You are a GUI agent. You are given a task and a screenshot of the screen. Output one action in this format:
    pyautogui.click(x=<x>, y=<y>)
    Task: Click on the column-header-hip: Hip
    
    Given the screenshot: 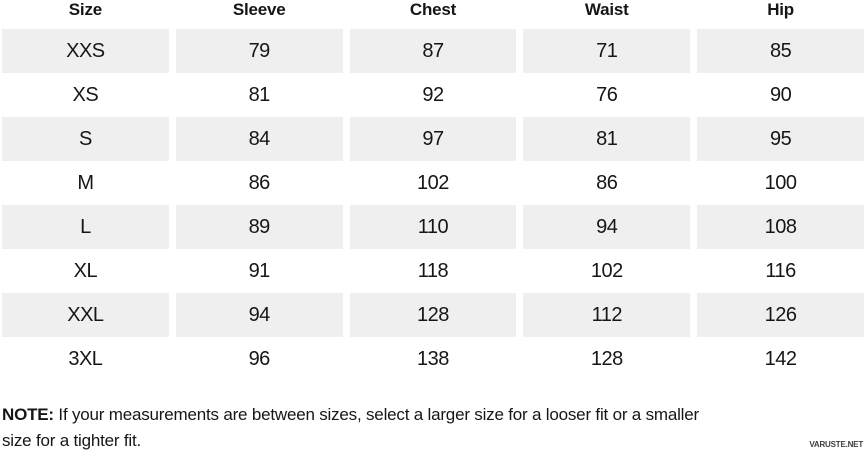 What is the action you would take?
    pyautogui.click(x=780, y=9)
    